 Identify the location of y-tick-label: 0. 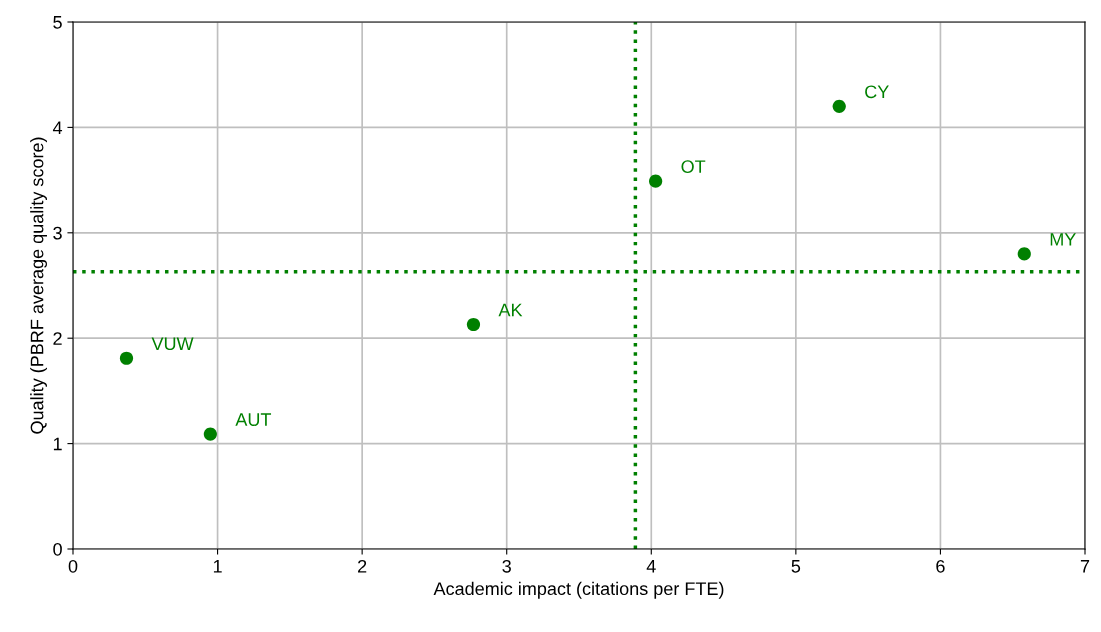
(57, 549).